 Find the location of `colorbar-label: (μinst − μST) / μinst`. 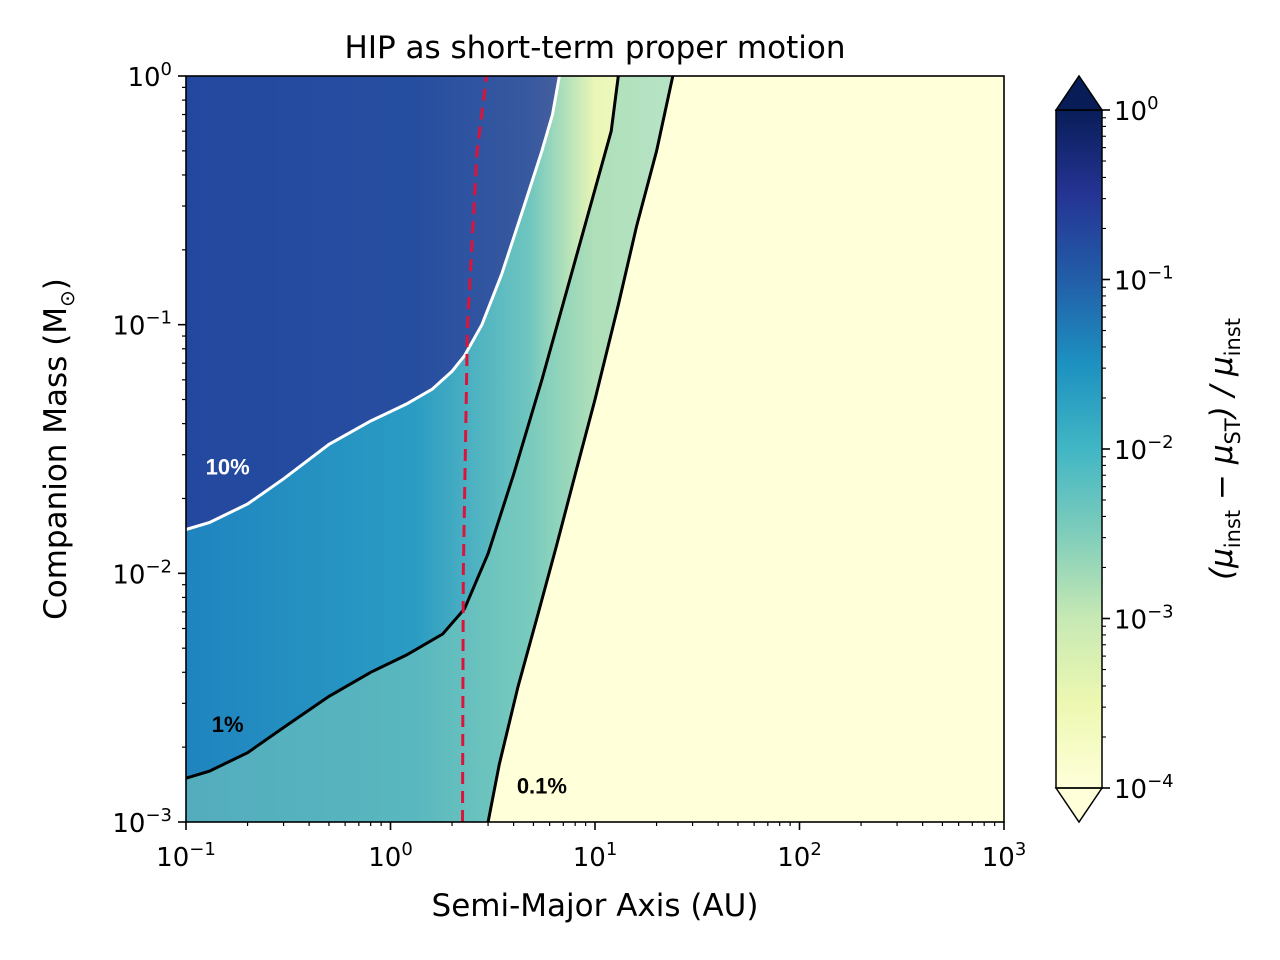

colorbar-label: (μinst − μST) / μinst is located at coordinates (1224, 449).